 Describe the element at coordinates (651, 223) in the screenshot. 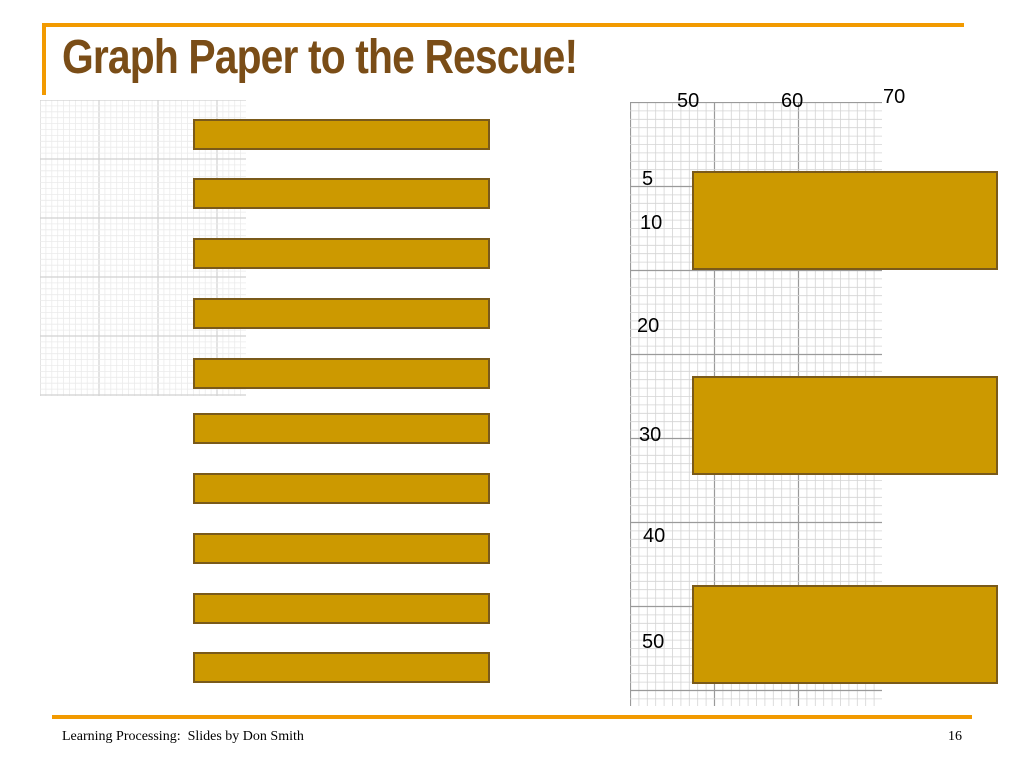

I see `y-axis-label: 10` at that location.